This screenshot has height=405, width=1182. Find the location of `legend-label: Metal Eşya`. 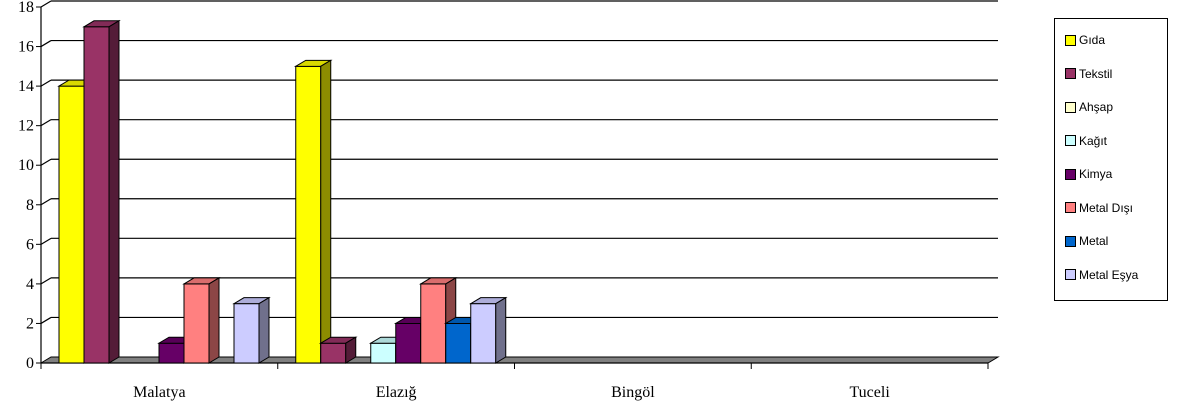

legend-label: Metal Eşya is located at coordinates (1109, 274).